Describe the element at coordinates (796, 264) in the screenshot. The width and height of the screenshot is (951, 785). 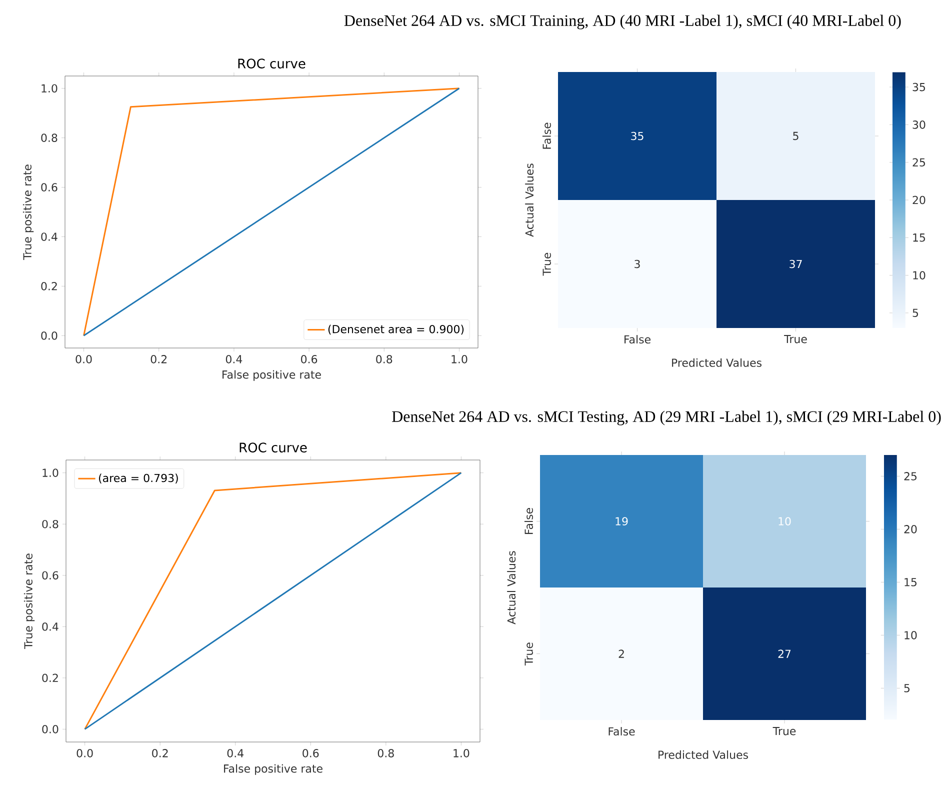
I see `data-label: 37` at that location.